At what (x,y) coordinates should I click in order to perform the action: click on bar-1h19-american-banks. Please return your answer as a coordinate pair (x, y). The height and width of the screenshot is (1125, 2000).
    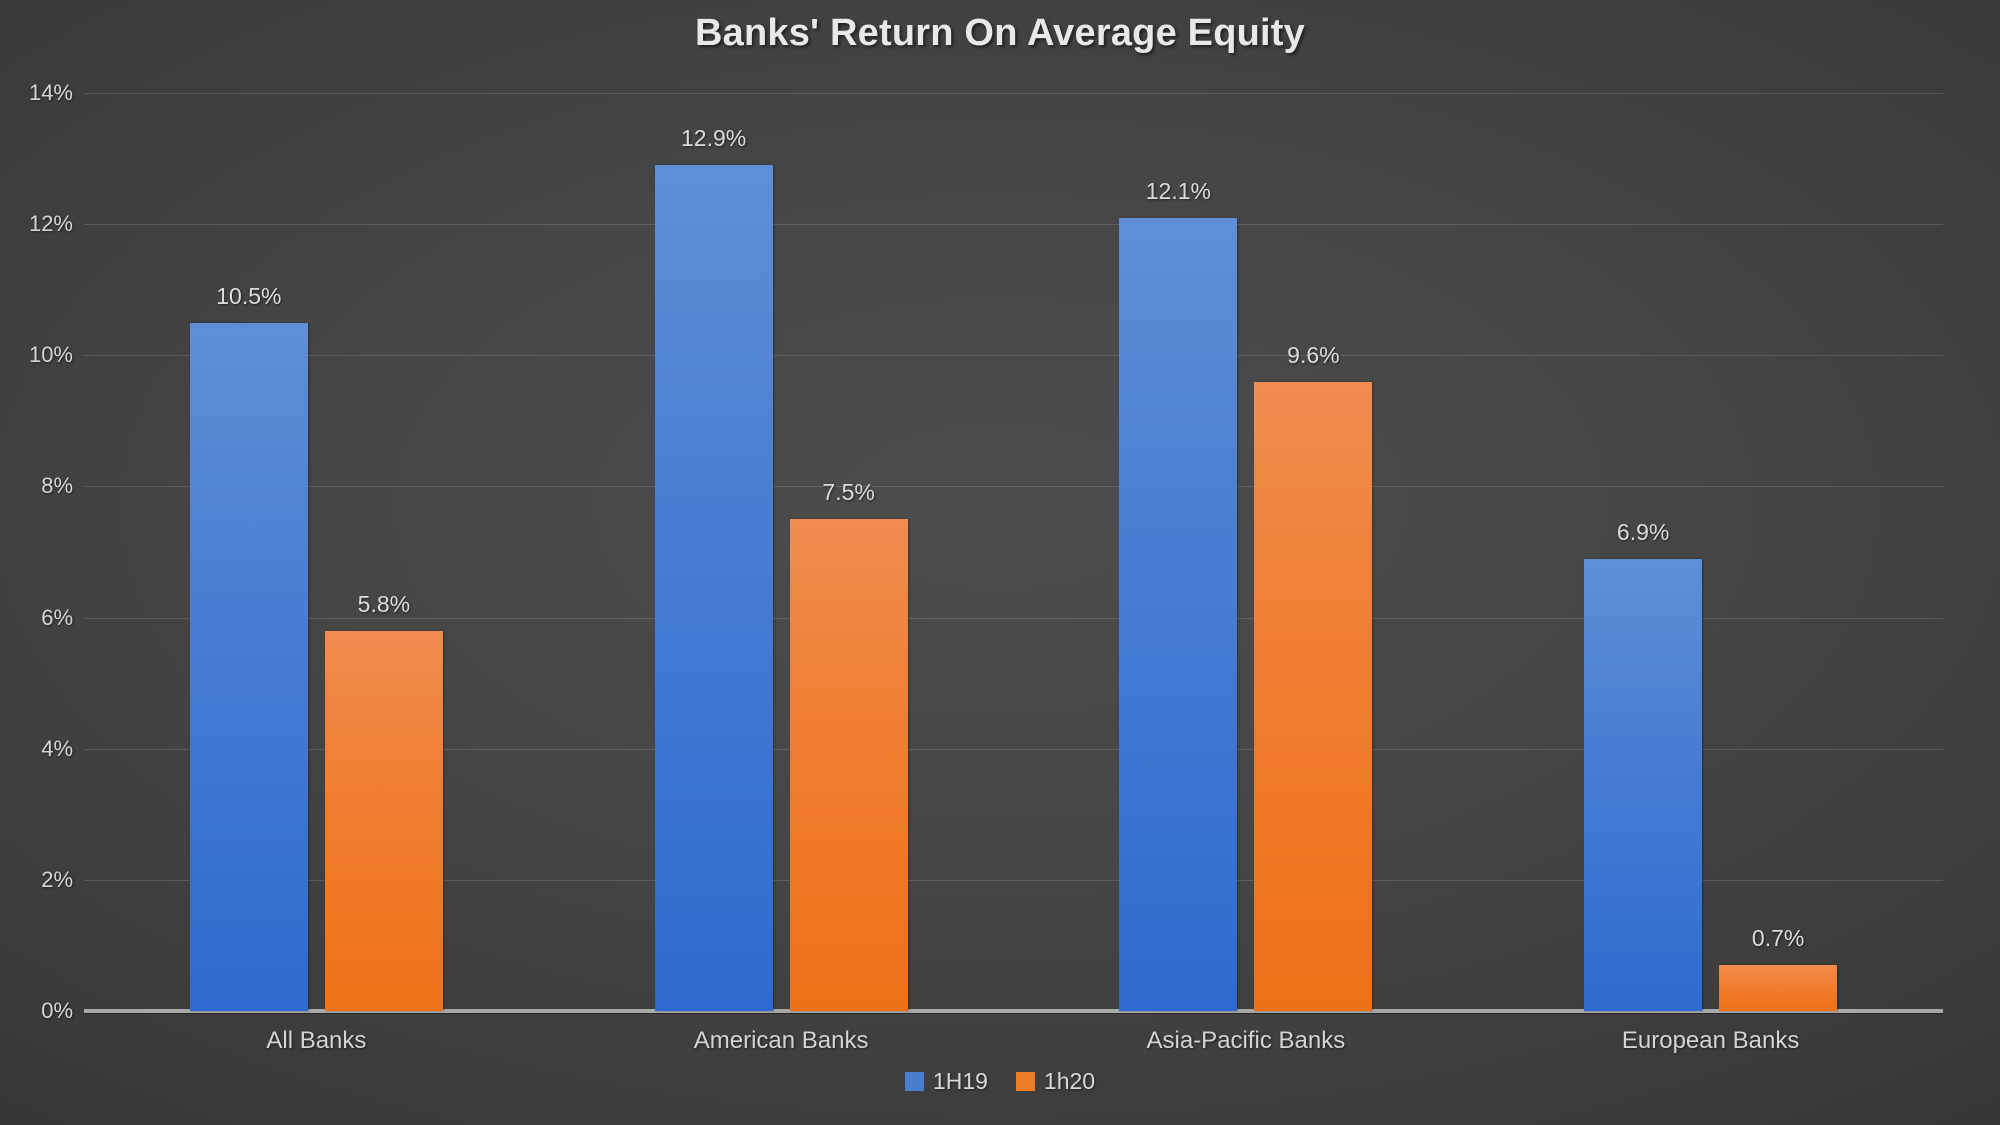
    Looking at the image, I should click on (713, 588).